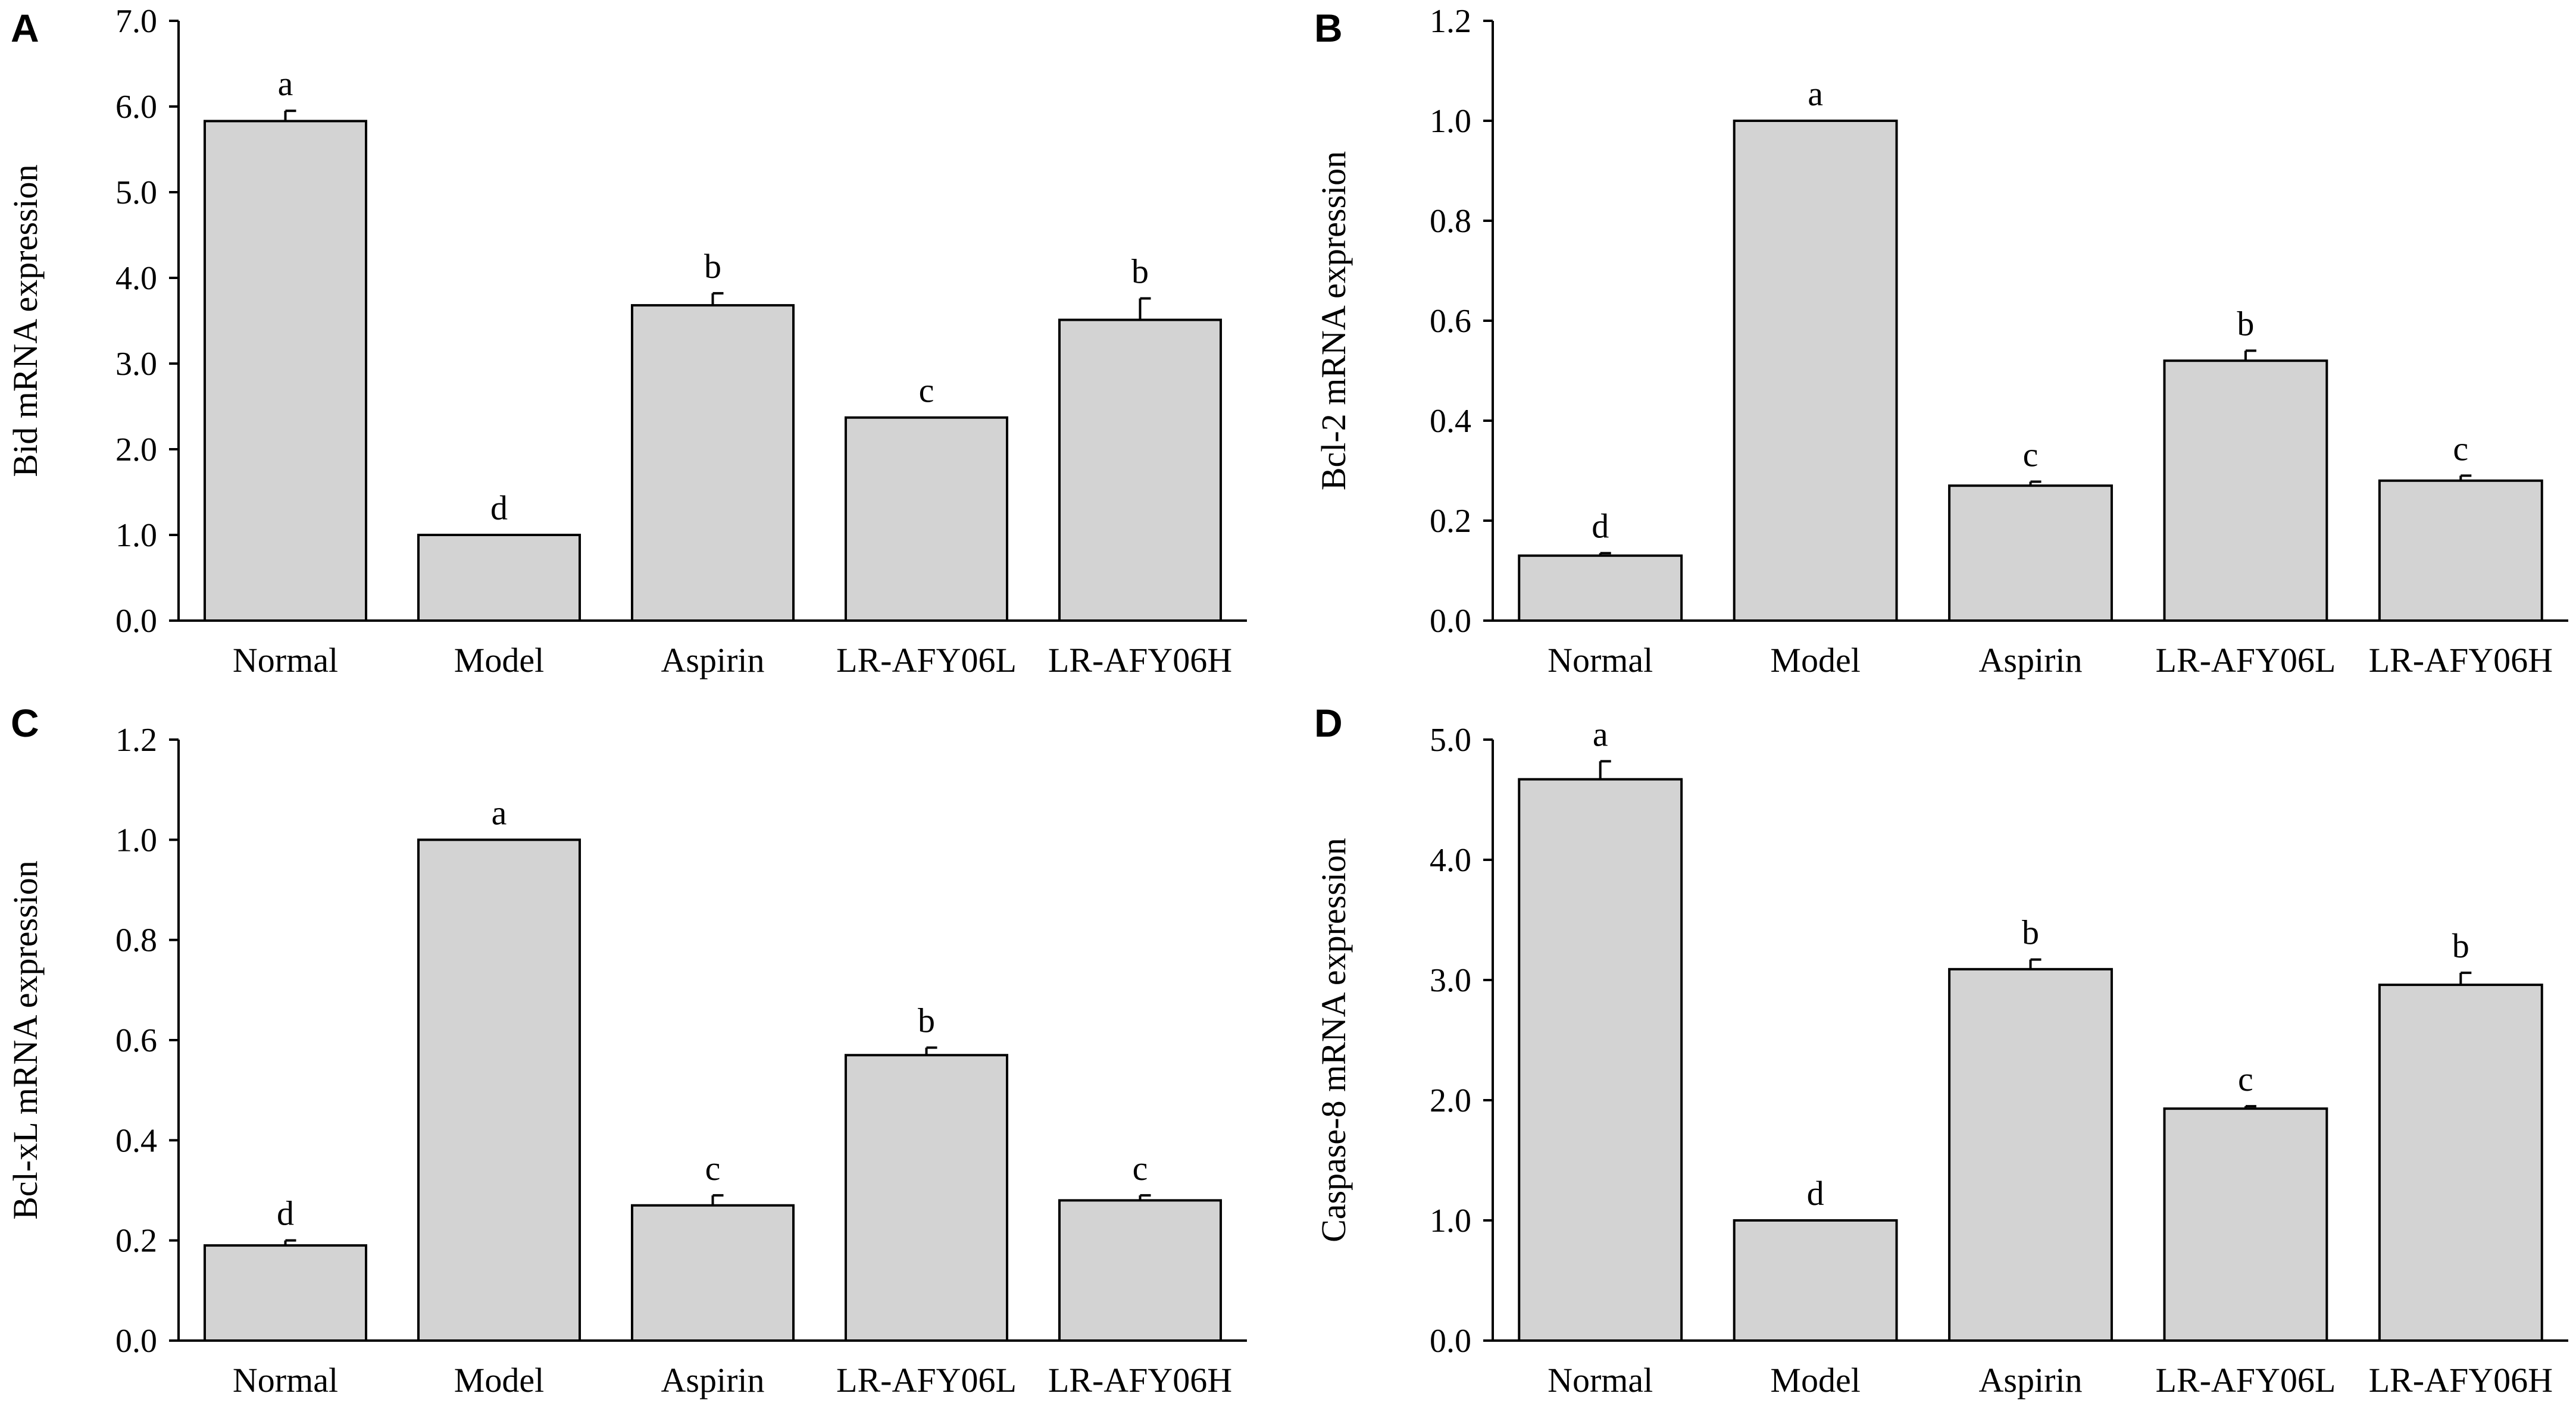 This screenshot has width=2576, height=1412. What do you see at coordinates (1333, 1040) in the screenshot?
I see `y-axis-title: Caspase-8 mRNA expression` at bounding box center [1333, 1040].